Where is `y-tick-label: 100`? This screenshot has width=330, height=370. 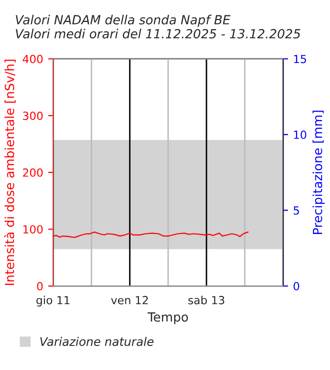 y-tick-label: 100 is located at coordinates (33, 229).